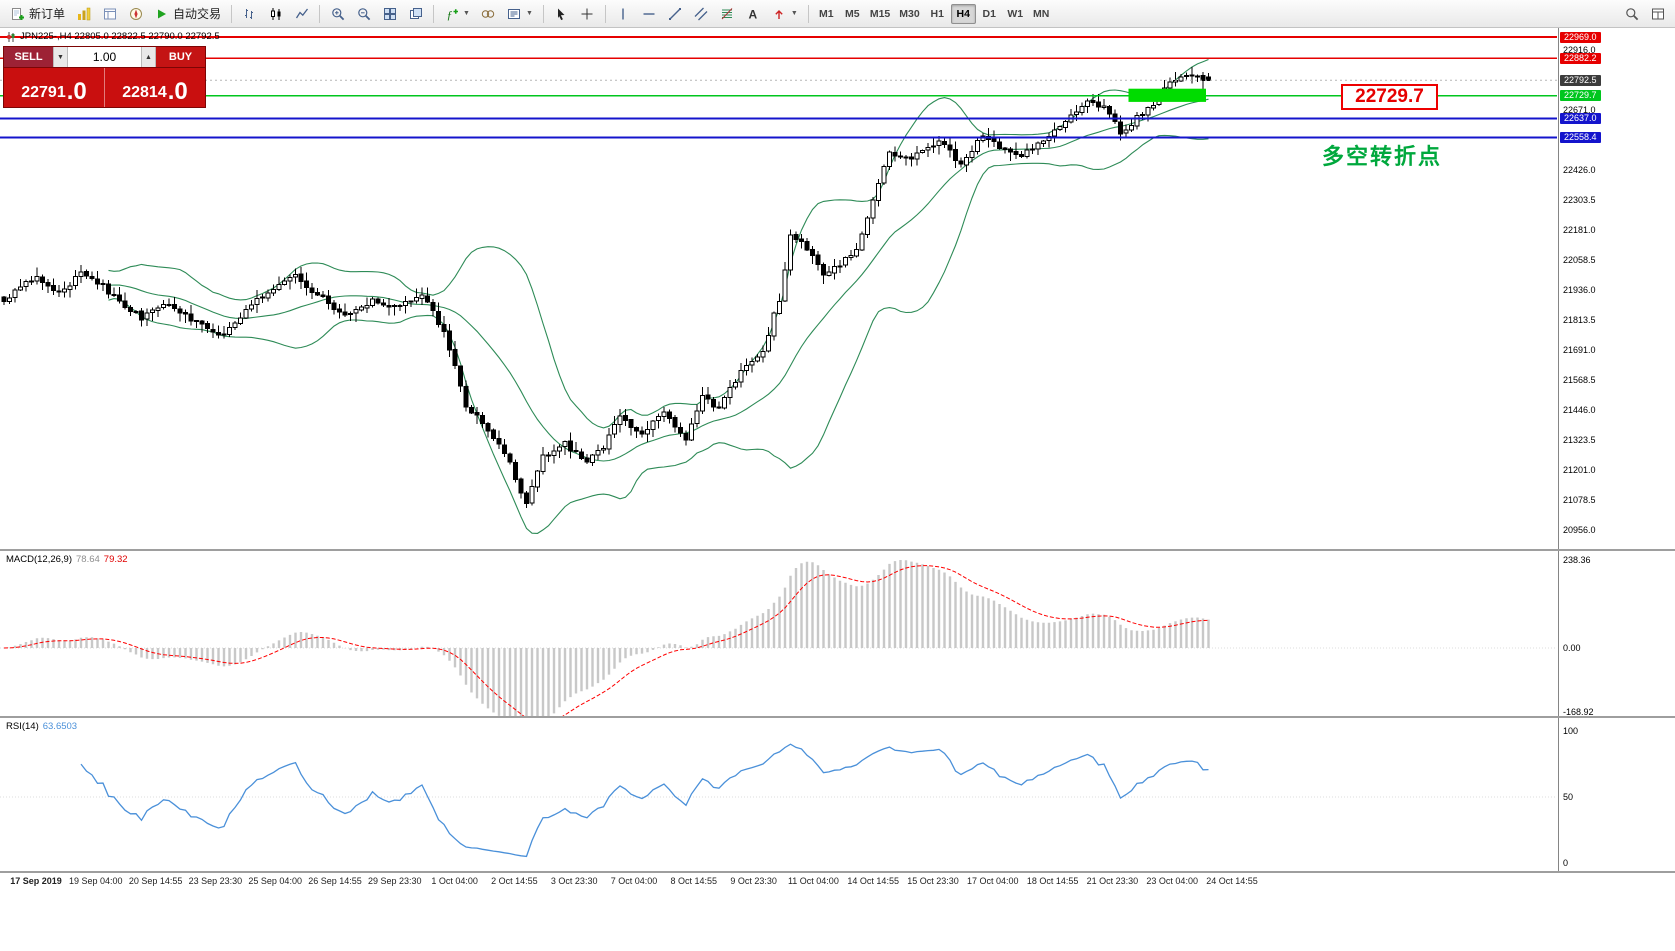 The height and width of the screenshot is (951, 1675). I want to click on one-click-trading-panel: SELL ▼ 1.00 ▲ BUY 22791 .0 22814 .0, so click(104, 77).